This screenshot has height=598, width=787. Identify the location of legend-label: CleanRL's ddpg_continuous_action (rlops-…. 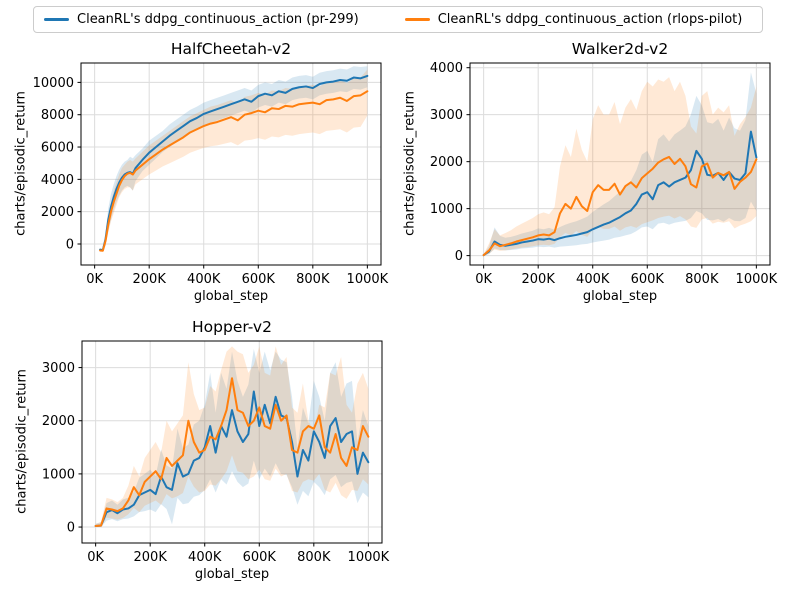
(590, 19).